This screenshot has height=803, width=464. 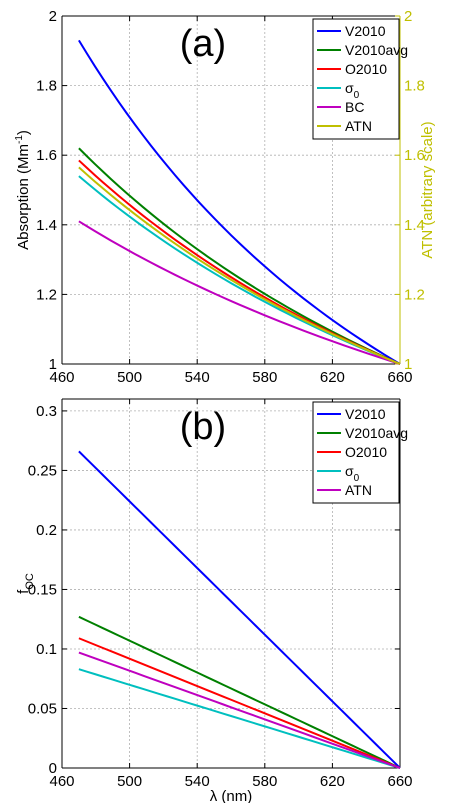 What do you see at coordinates (46, 649) in the screenshot?
I see `y-tick-label: 0.1` at bounding box center [46, 649].